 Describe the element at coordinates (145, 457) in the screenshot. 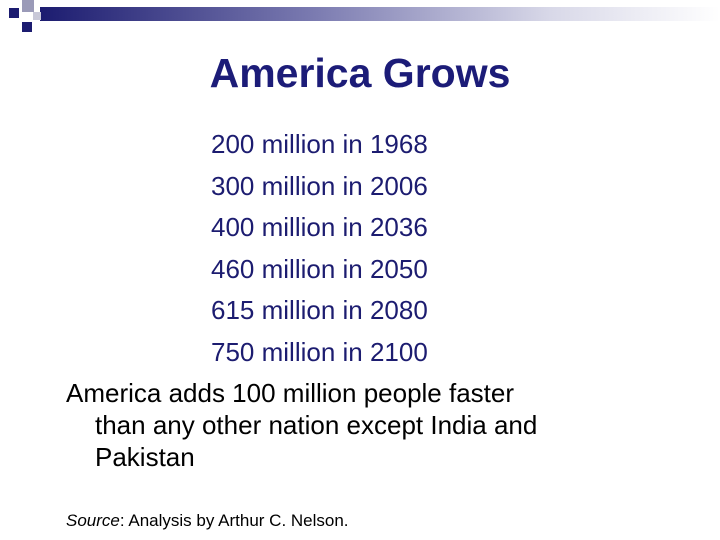

I see `paragraph-line: Pakistan` at that location.